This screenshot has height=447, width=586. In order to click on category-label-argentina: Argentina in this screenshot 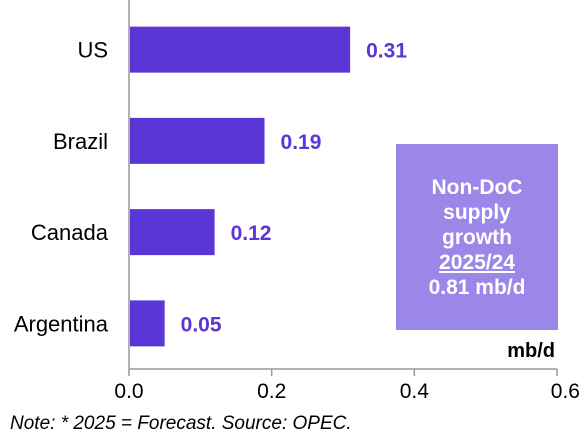, I will do `click(61, 323)`.